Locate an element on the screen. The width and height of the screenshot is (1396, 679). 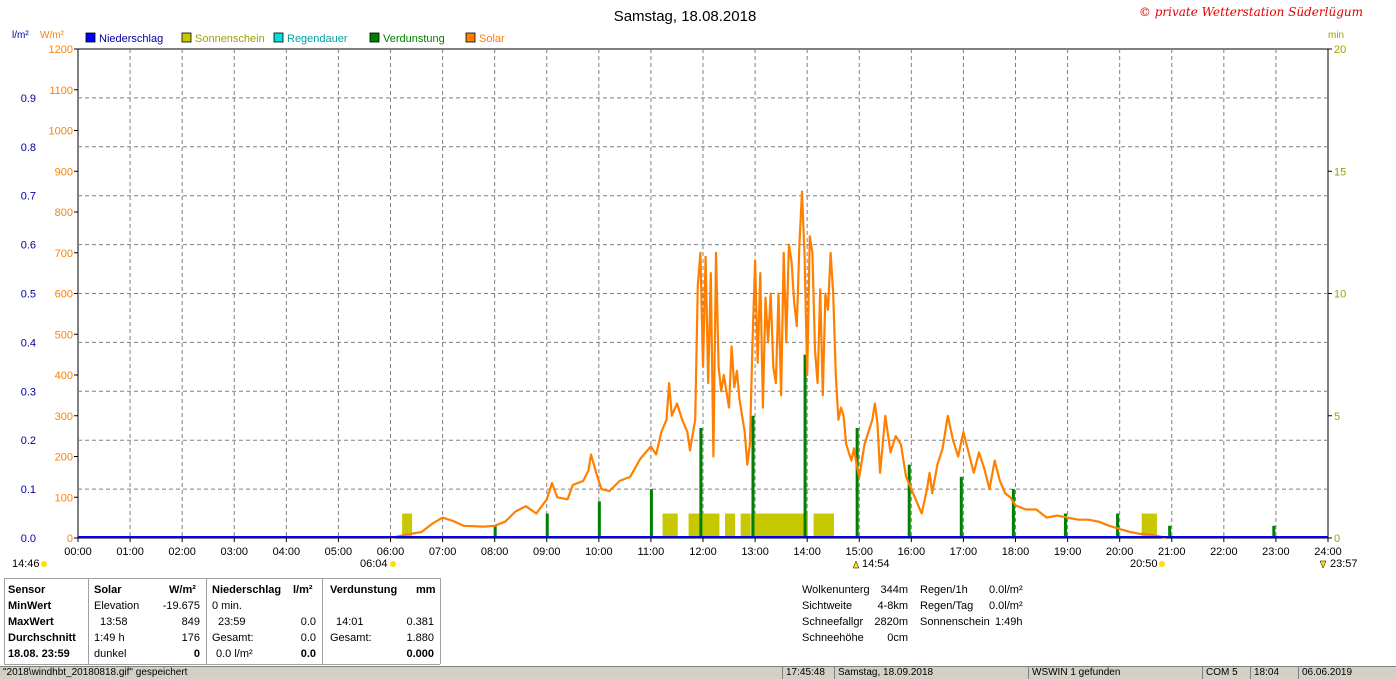
solar-last-value: 0 is located at coordinates (196, 654).